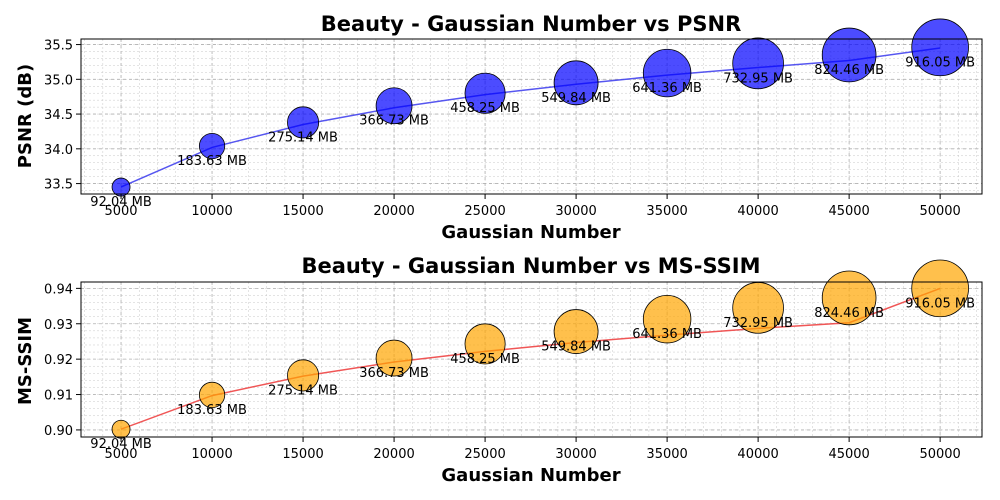 Image resolution: width=1000 pixels, height=500 pixels. Describe the element at coordinates (58, 115) in the screenshot. I see `y-tick-label: 34.5` at that location.